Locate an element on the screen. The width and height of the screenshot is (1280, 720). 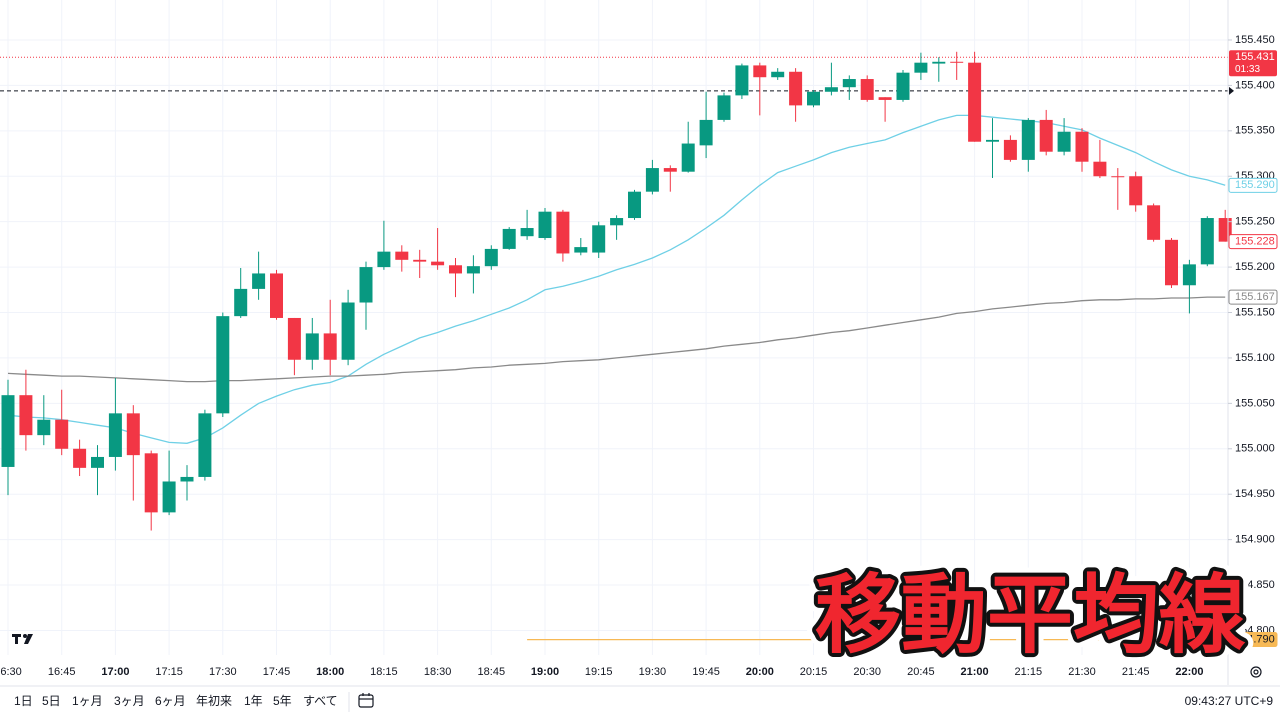
range-button: 1年 is located at coordinates (253, 701).